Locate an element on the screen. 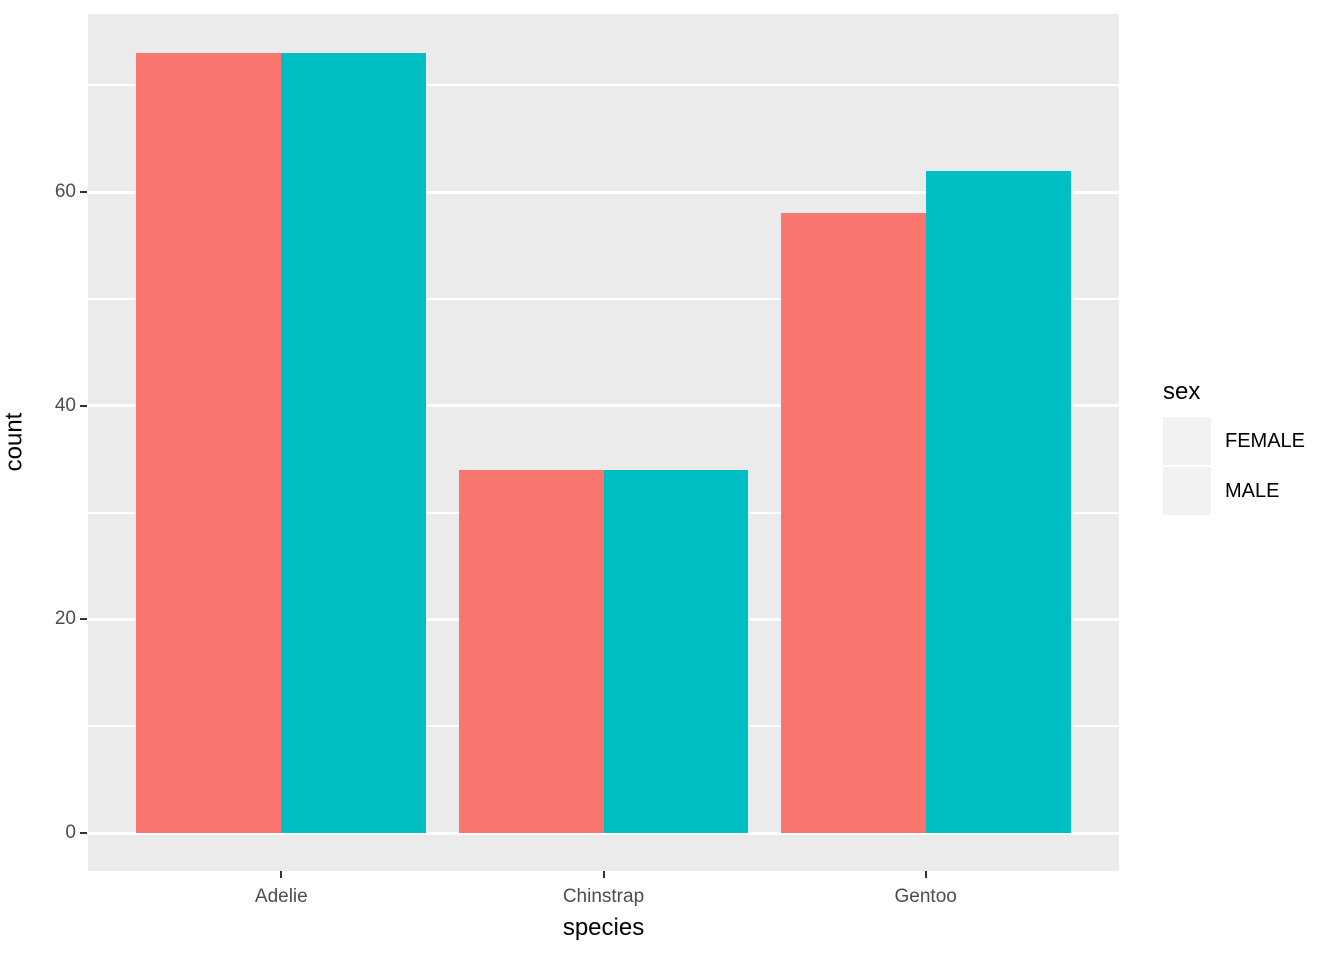 The width and height of the screenshot is (1344, 960). y-axis-title: count is located at coordinates (14, 442).